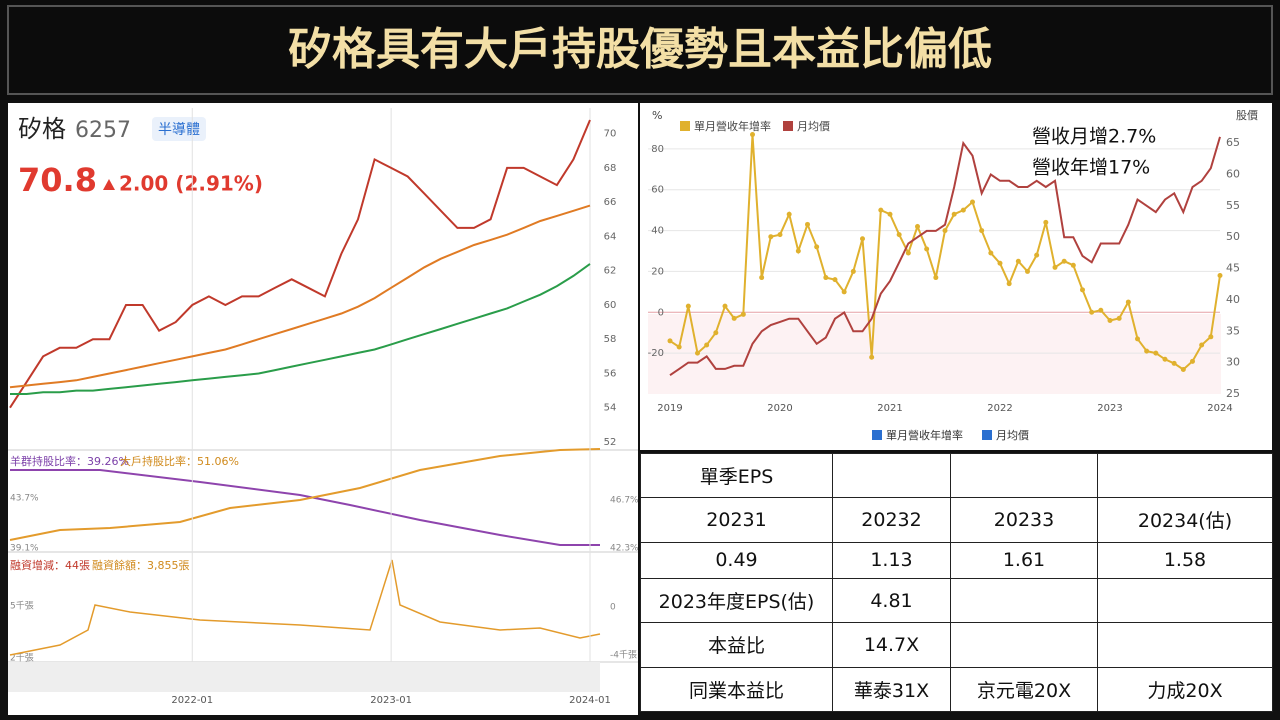 This screenshot has width=1280, height=720. What do you see at coordinates (613, 608) in the screenshot?
I see `tick-label: 0` at bounding box center [613, 608].